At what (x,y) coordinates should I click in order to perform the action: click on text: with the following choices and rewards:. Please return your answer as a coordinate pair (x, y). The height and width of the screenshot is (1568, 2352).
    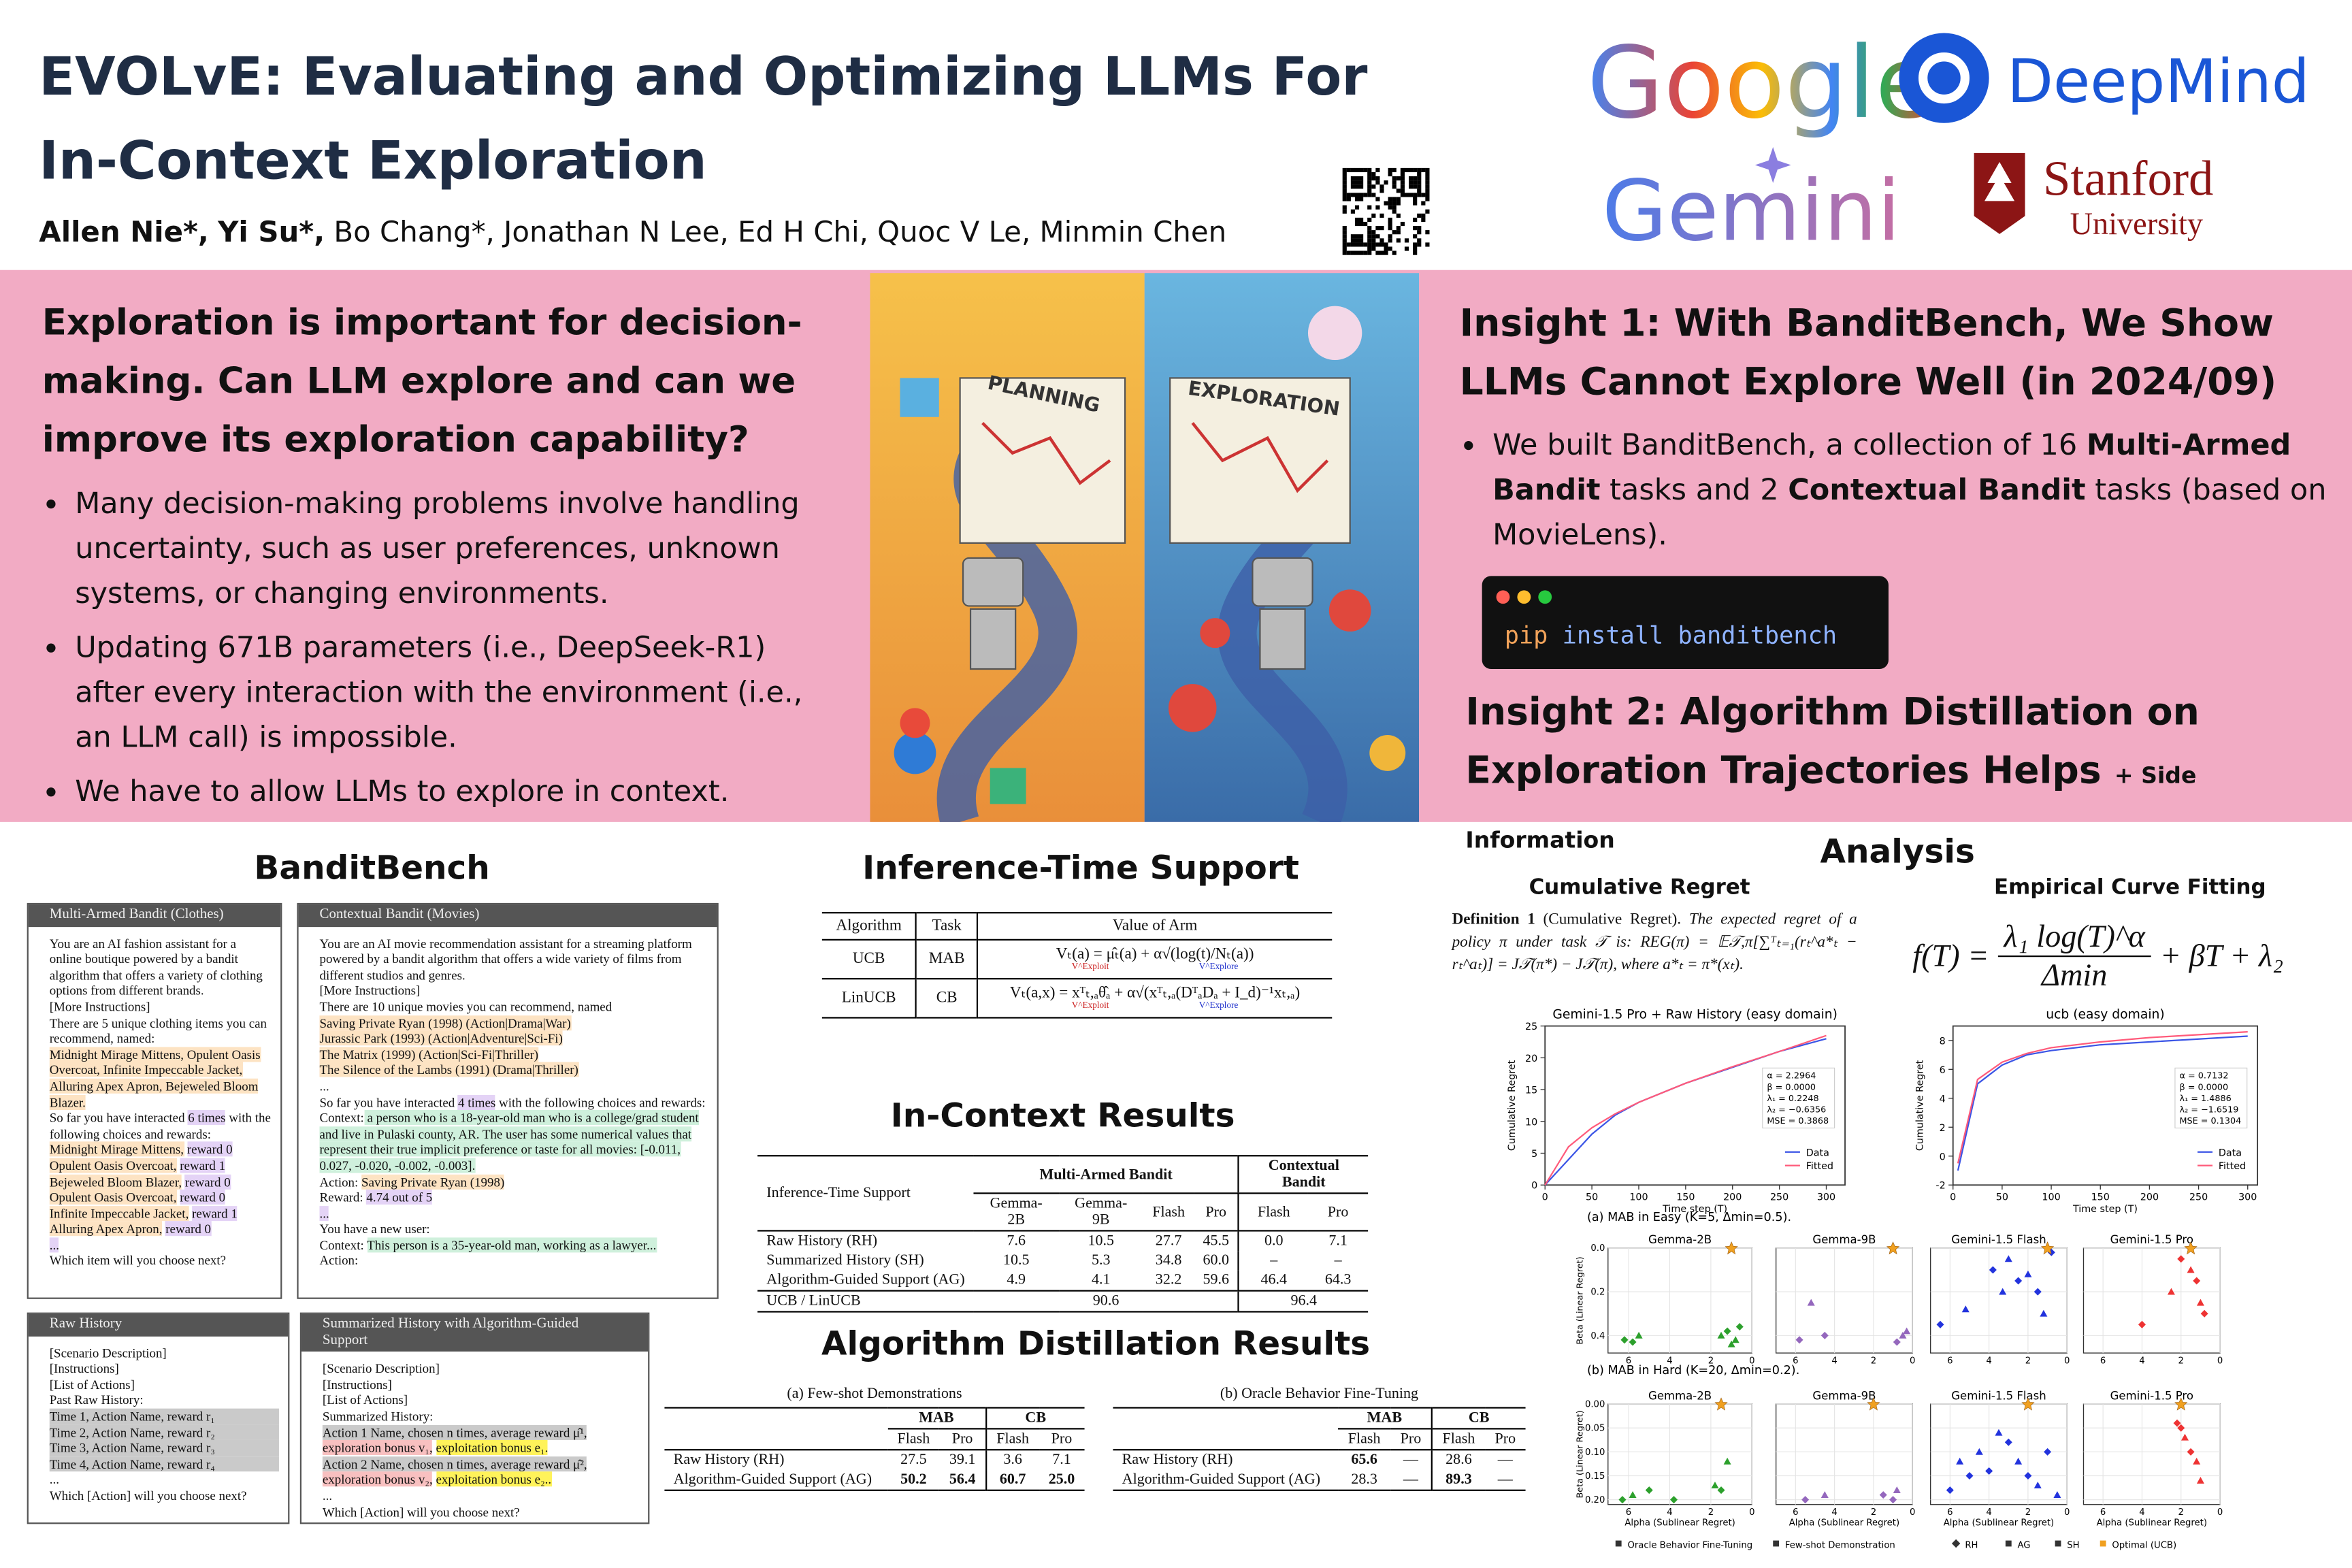
    Looking at the image, I should click on (600, 1102).